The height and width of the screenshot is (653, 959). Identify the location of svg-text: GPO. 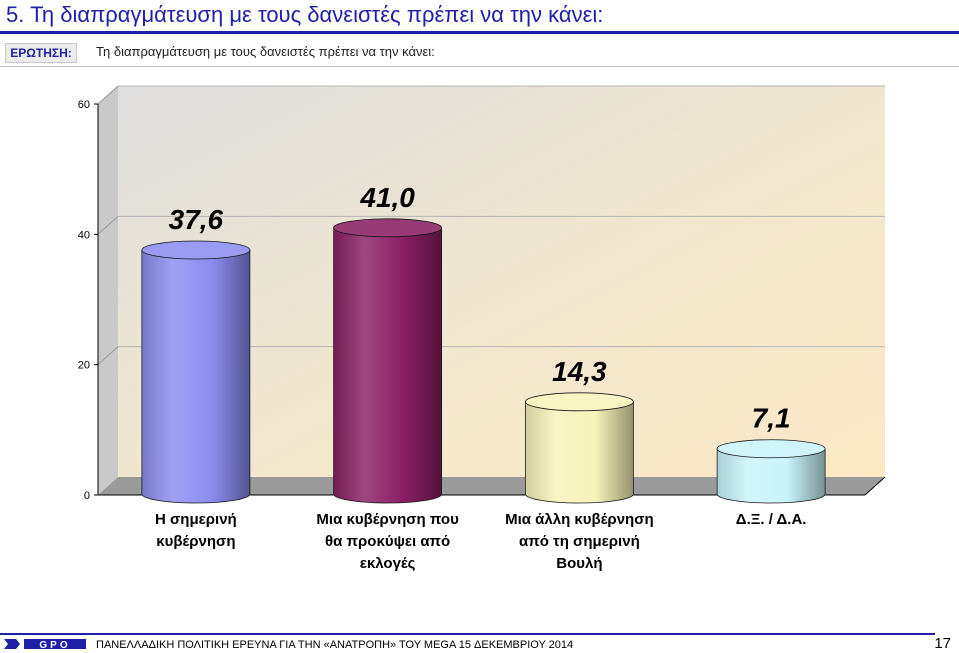
(54, 645).